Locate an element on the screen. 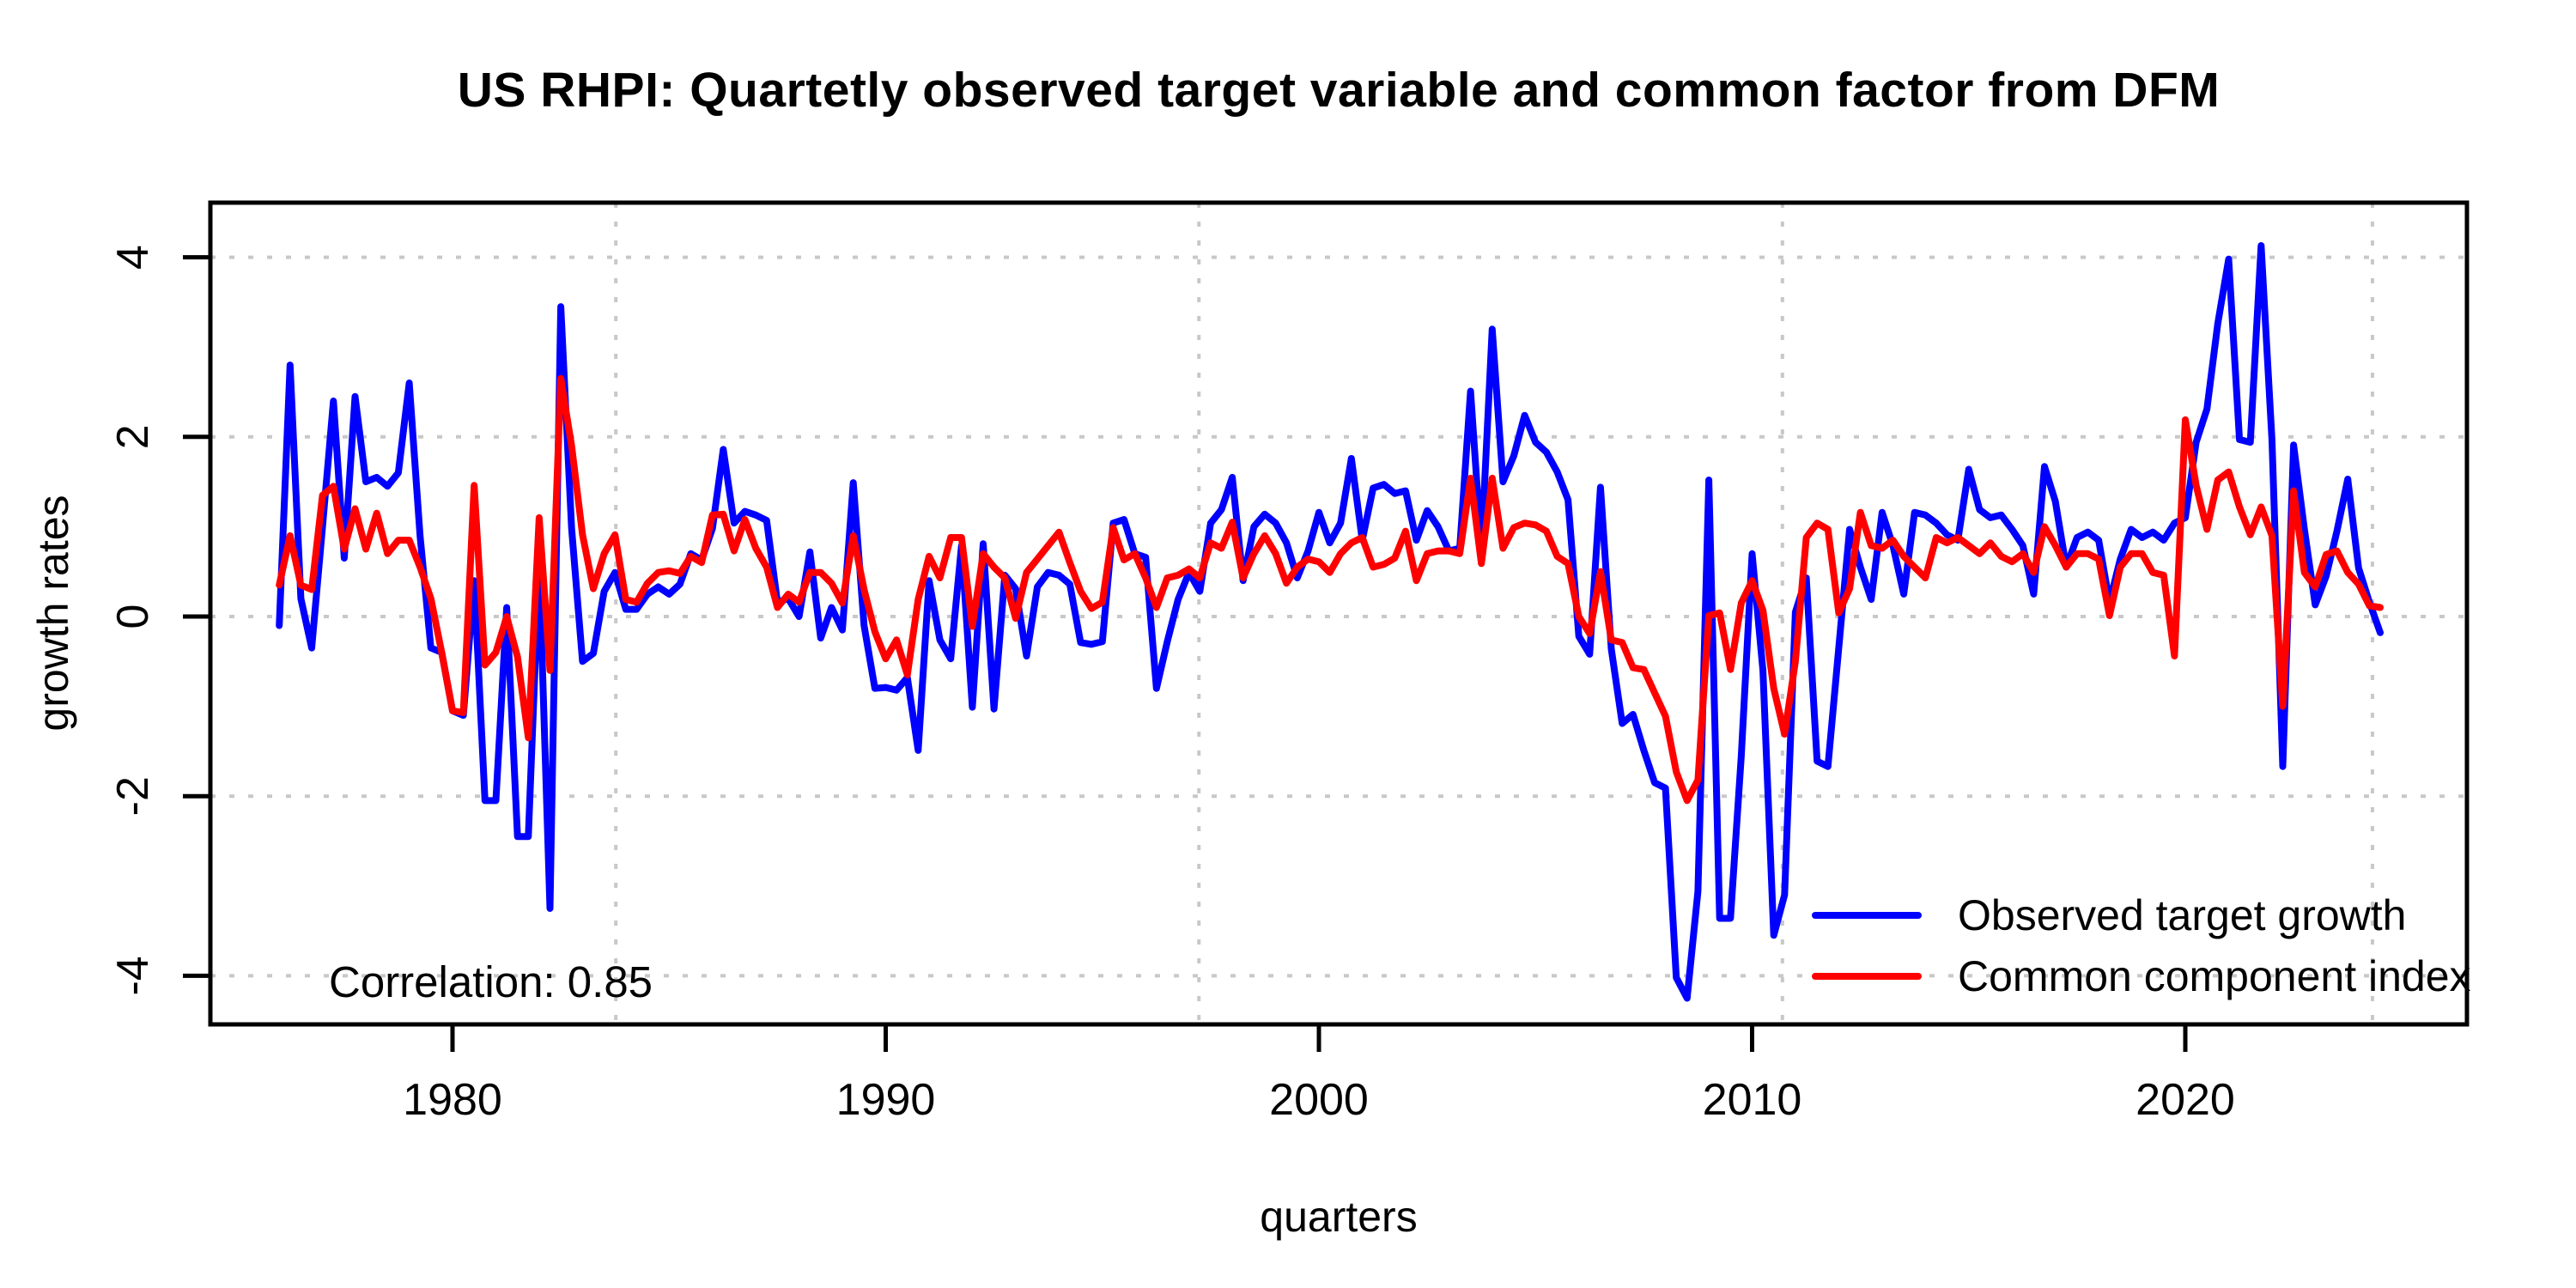  legend-item-observed: Observed target growth is located at coordinates (2141, 914).